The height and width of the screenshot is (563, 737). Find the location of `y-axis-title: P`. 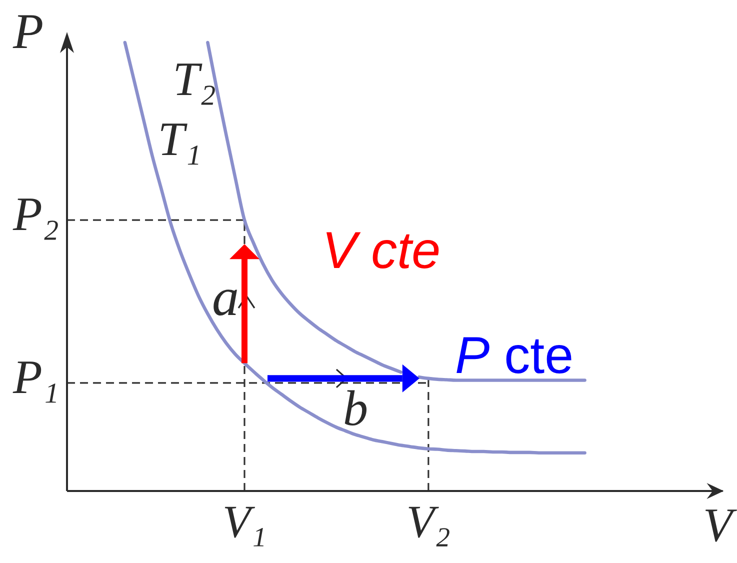

y-axis-title: P is located at coordinates (28, 31).